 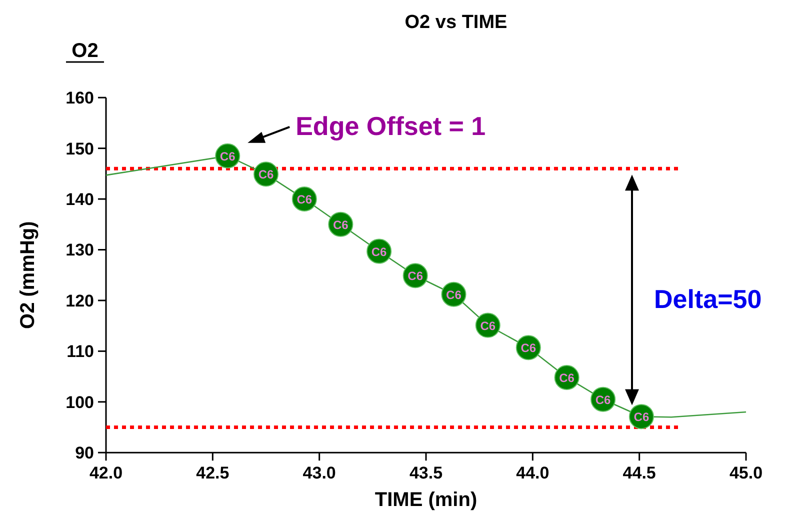 I want to click on y-tick-label: 100, so click(x=80, y=402).